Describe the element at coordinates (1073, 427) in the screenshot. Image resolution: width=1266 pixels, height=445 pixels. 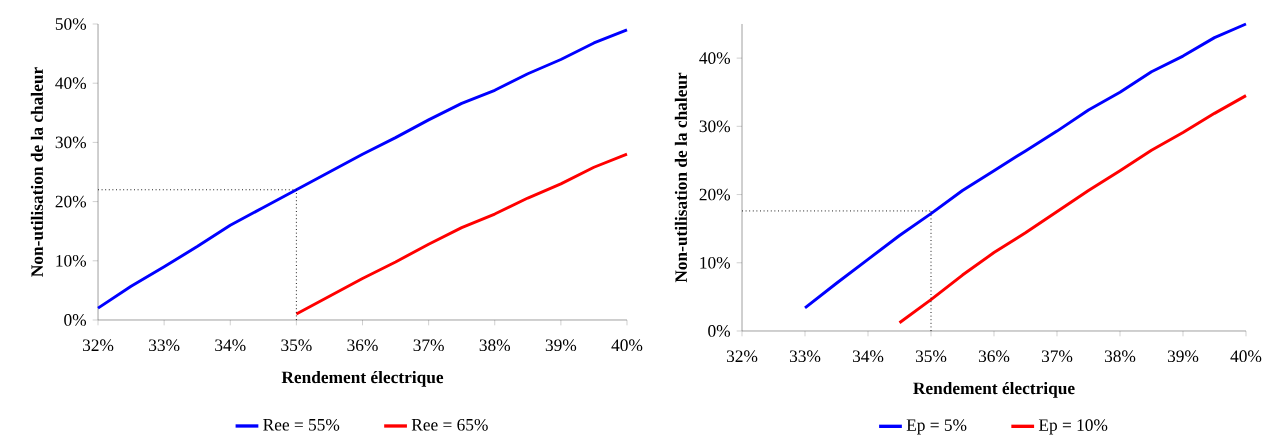
I see `legend-label: Ep = 10%` at that location.